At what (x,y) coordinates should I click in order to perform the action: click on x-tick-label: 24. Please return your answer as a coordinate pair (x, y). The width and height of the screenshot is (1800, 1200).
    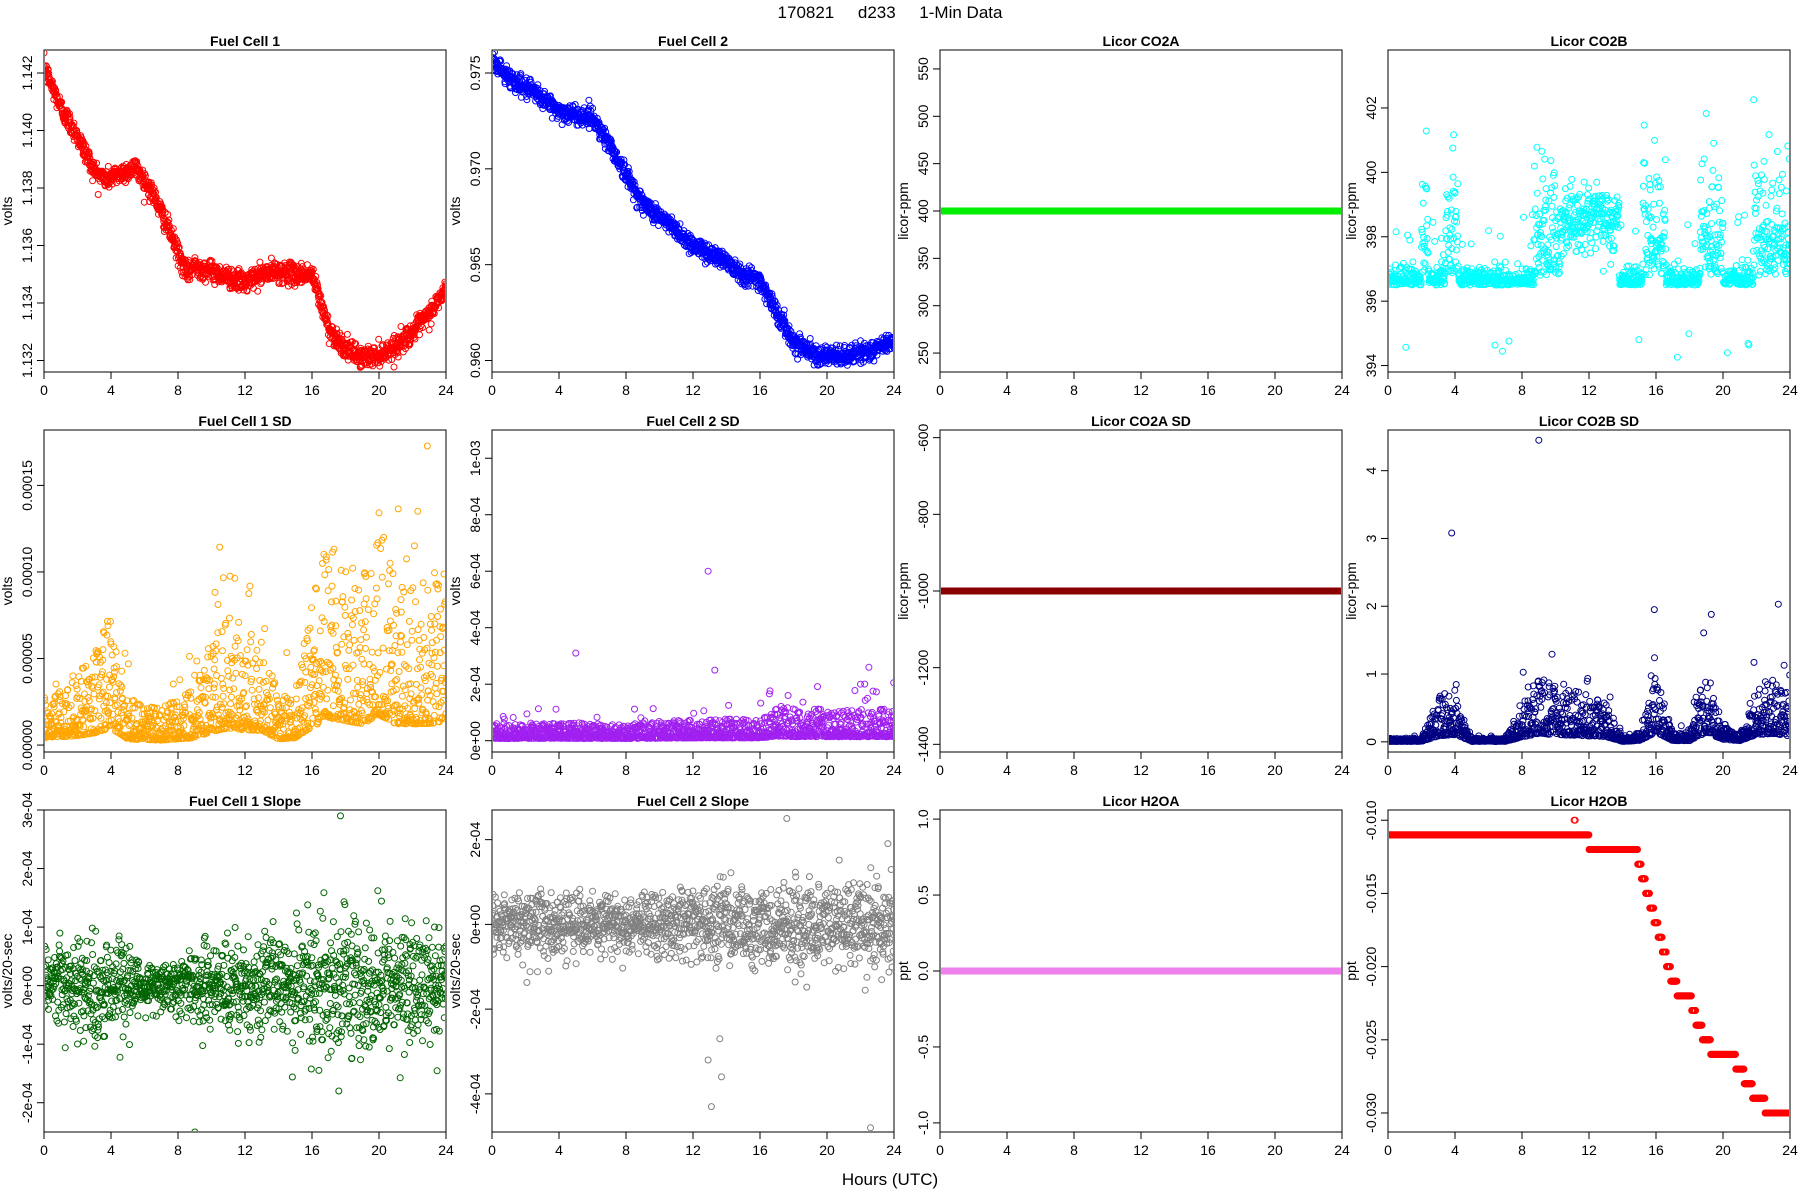
    Looking at the image, I should click on (894, 390).